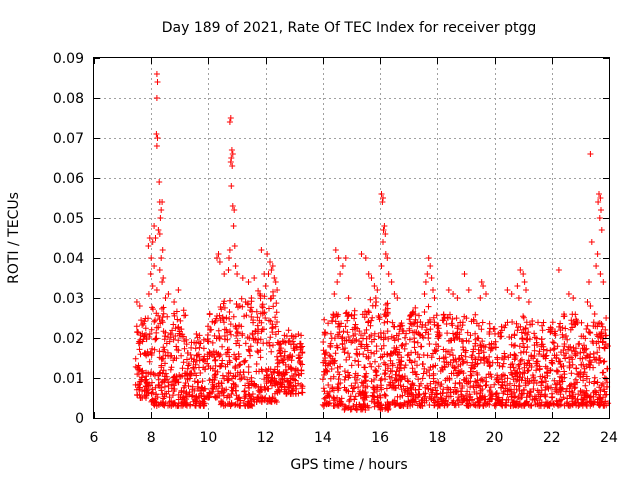 The height and width of the screenshot is (480, 640). Describe the element at coordinates (79, 419) in the screenshot. I see `y-tick-label: 0` at that location.